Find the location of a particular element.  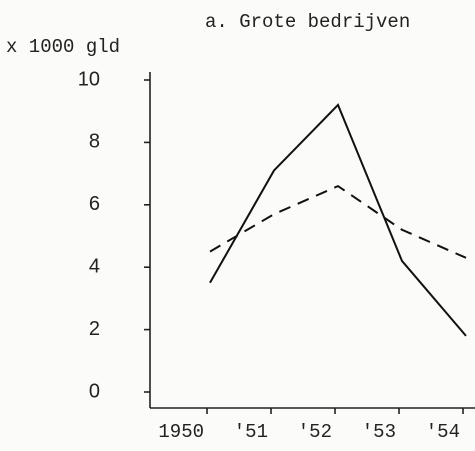

series-line is located at coordinates (338, 221).